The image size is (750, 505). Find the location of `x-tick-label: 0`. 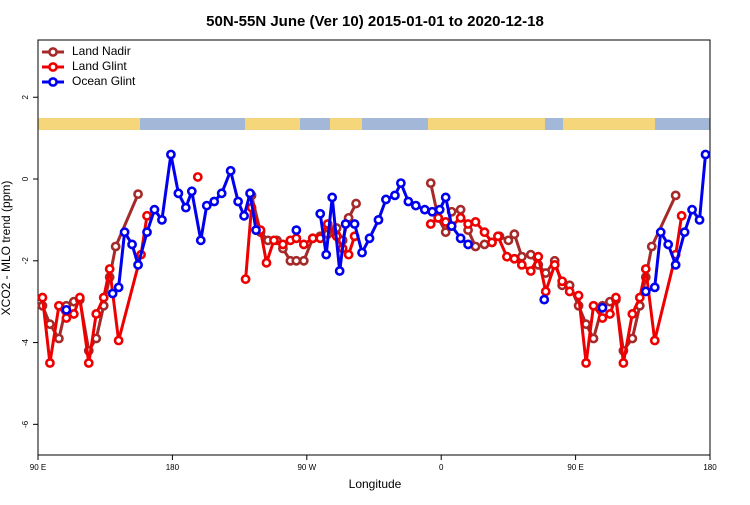

x-tick-label: 0 is located at coordinates (441, 467).